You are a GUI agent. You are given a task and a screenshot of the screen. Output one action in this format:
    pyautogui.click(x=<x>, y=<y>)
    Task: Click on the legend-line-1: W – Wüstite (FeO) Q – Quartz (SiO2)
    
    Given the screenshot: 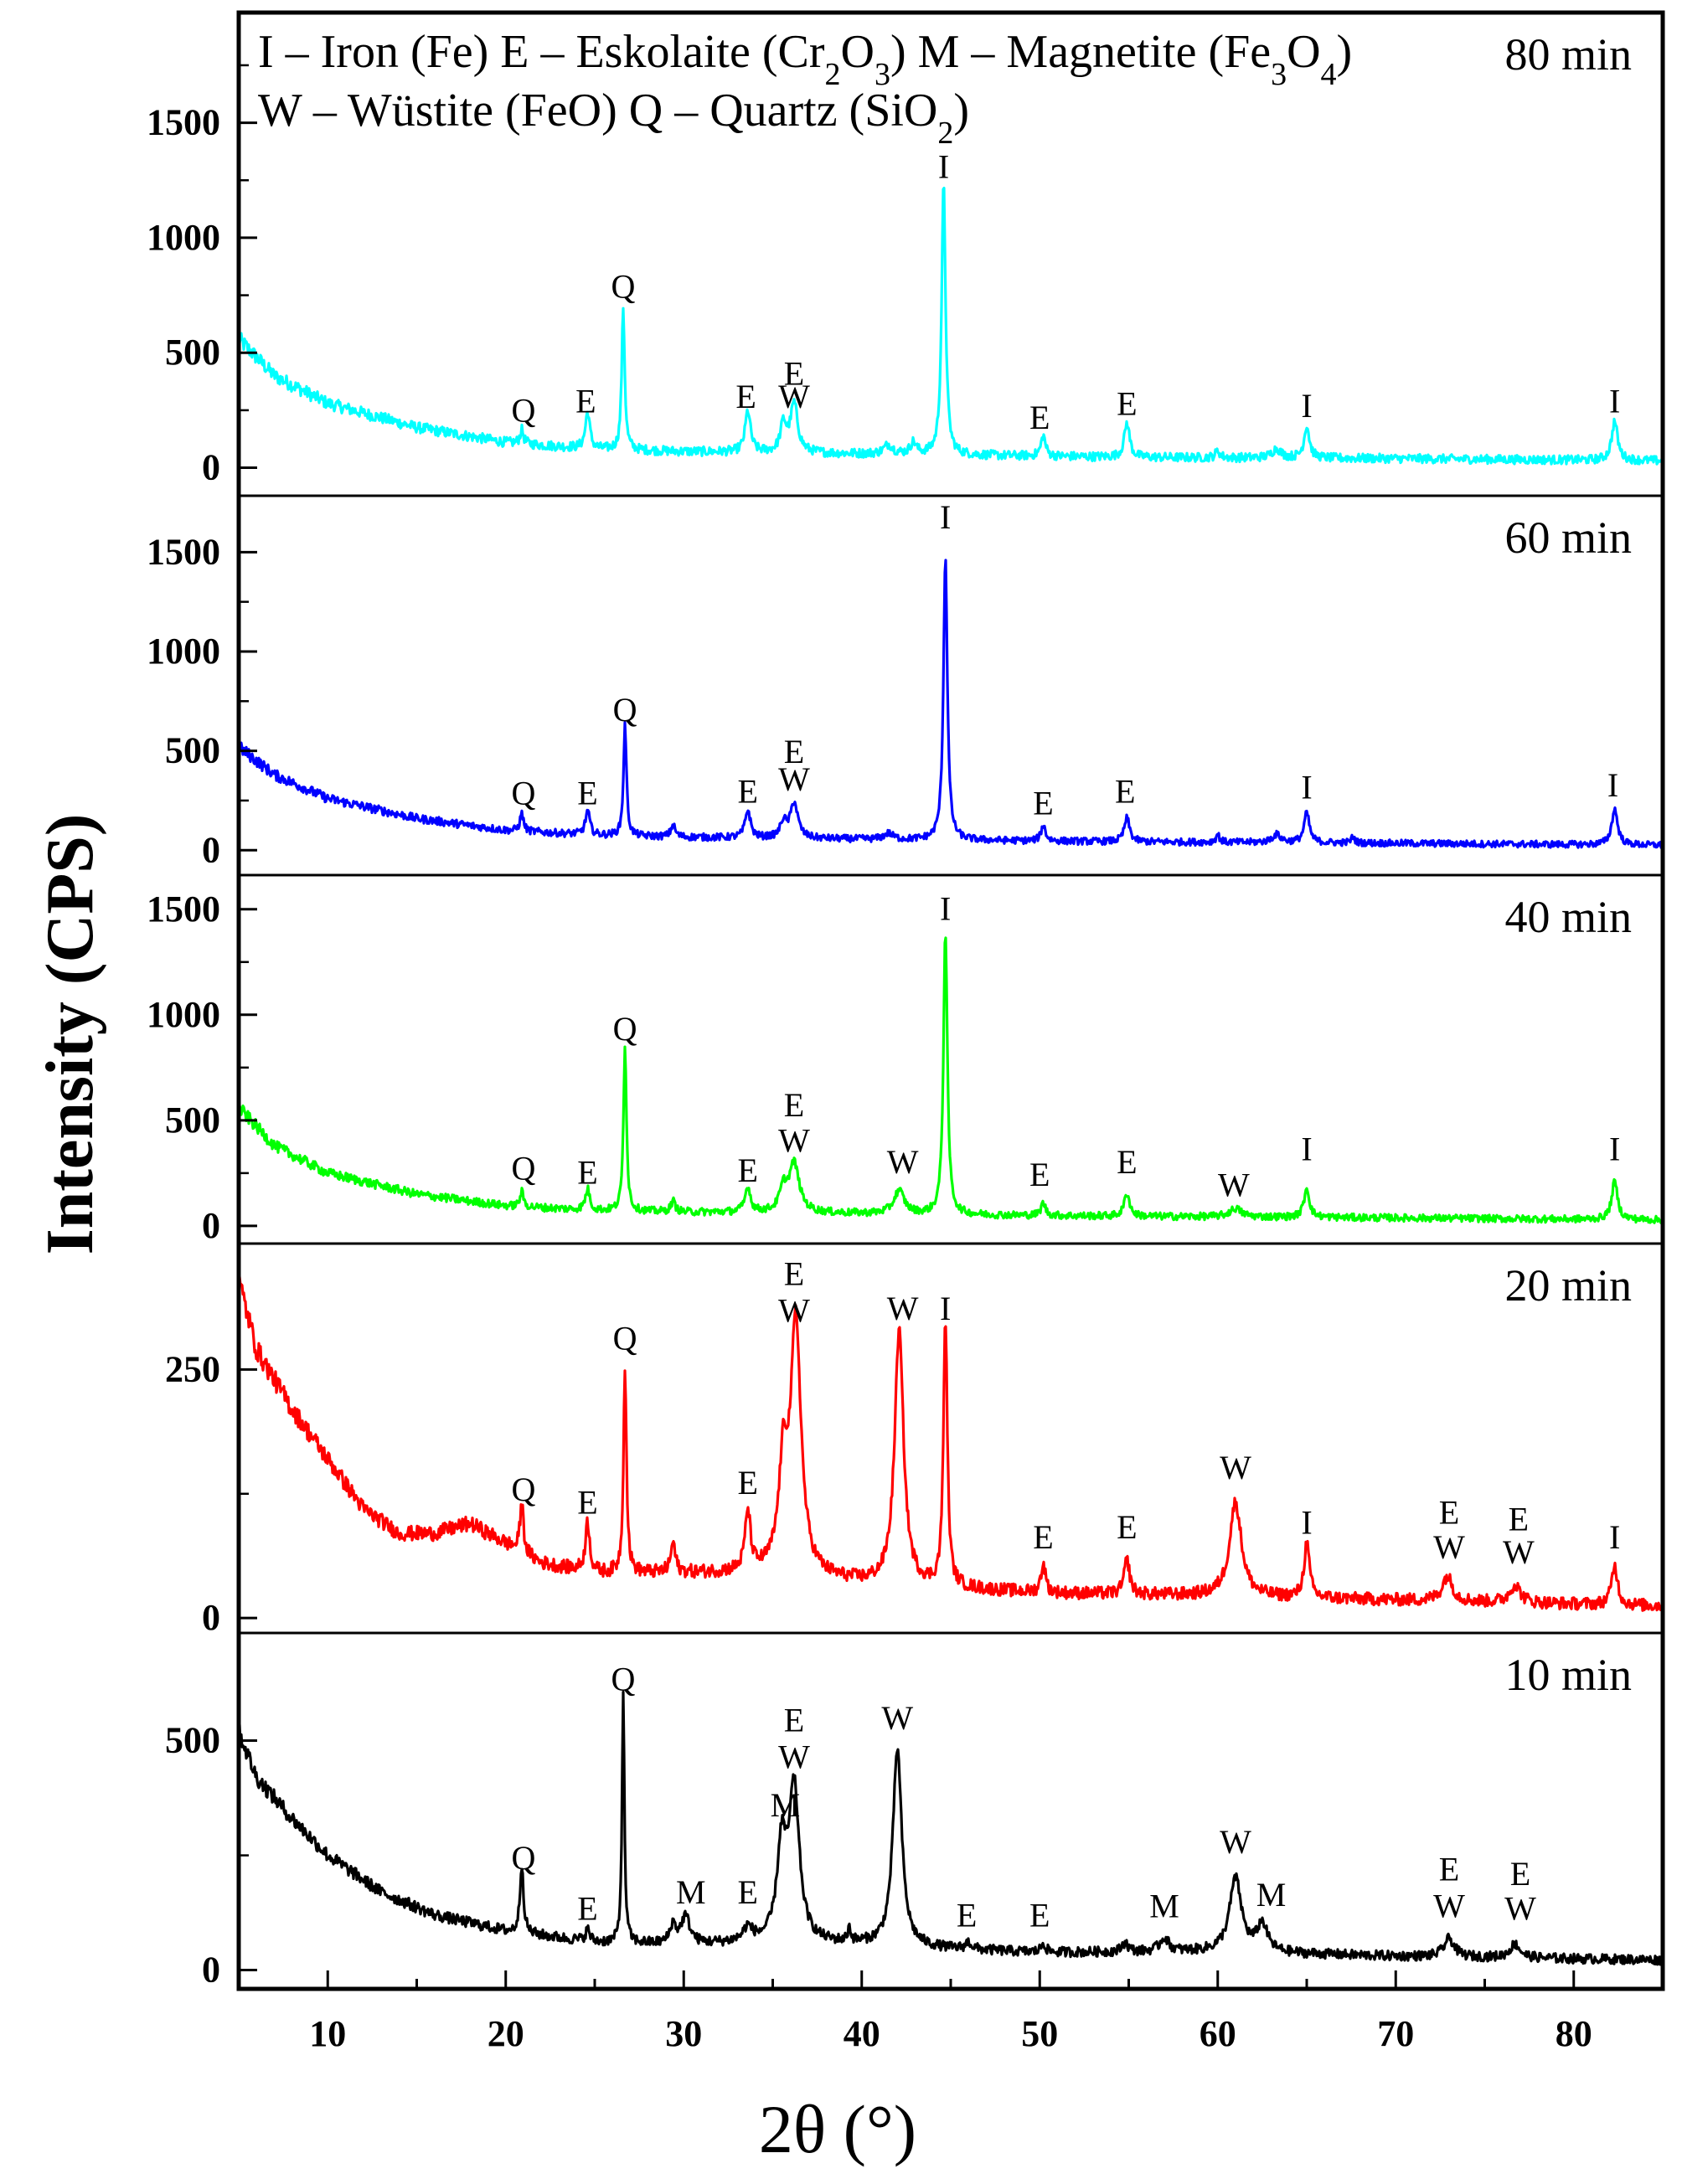 What is the action you would take?
    pyautogui.click(x=613, y=118)
    